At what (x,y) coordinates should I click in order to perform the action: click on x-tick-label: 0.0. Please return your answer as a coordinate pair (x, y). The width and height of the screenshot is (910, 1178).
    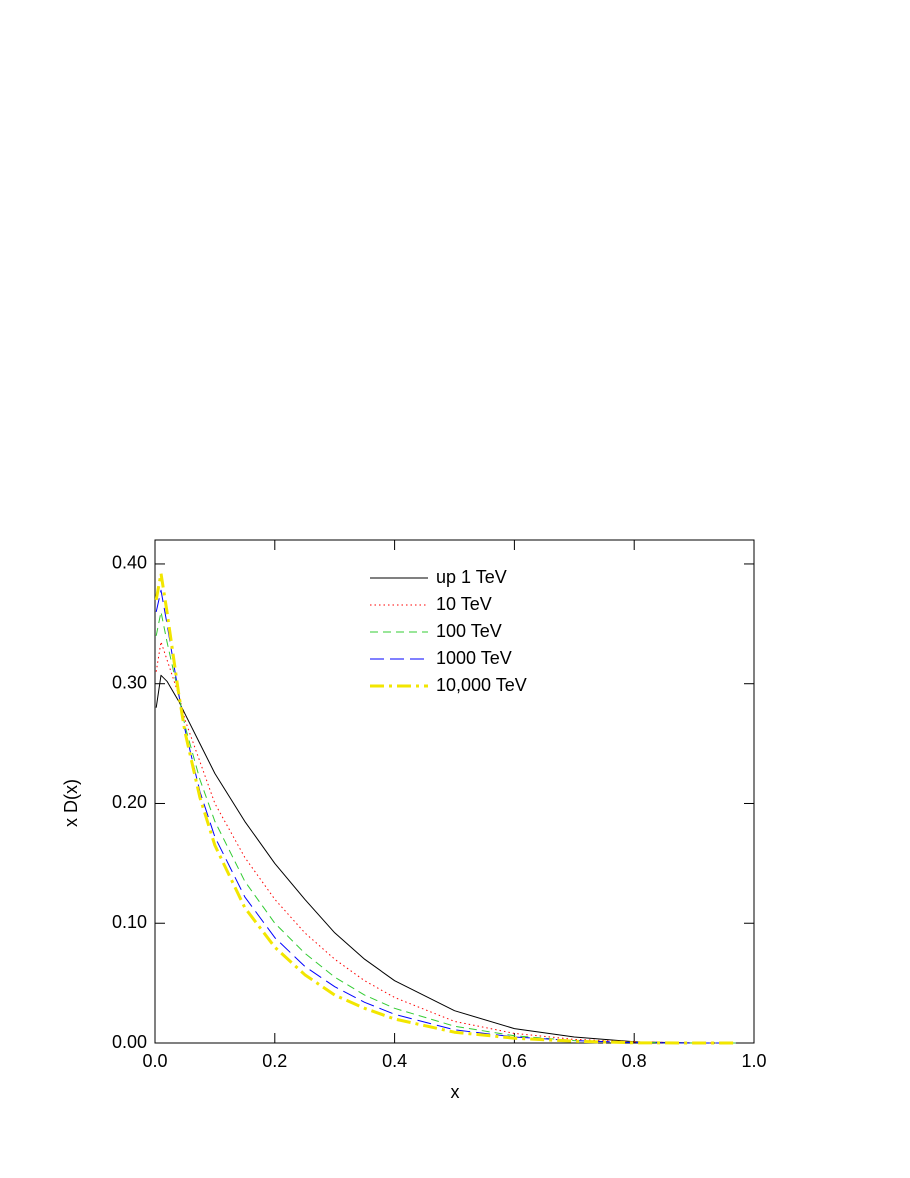
    Looking at the image, I should click on (154, 1061).